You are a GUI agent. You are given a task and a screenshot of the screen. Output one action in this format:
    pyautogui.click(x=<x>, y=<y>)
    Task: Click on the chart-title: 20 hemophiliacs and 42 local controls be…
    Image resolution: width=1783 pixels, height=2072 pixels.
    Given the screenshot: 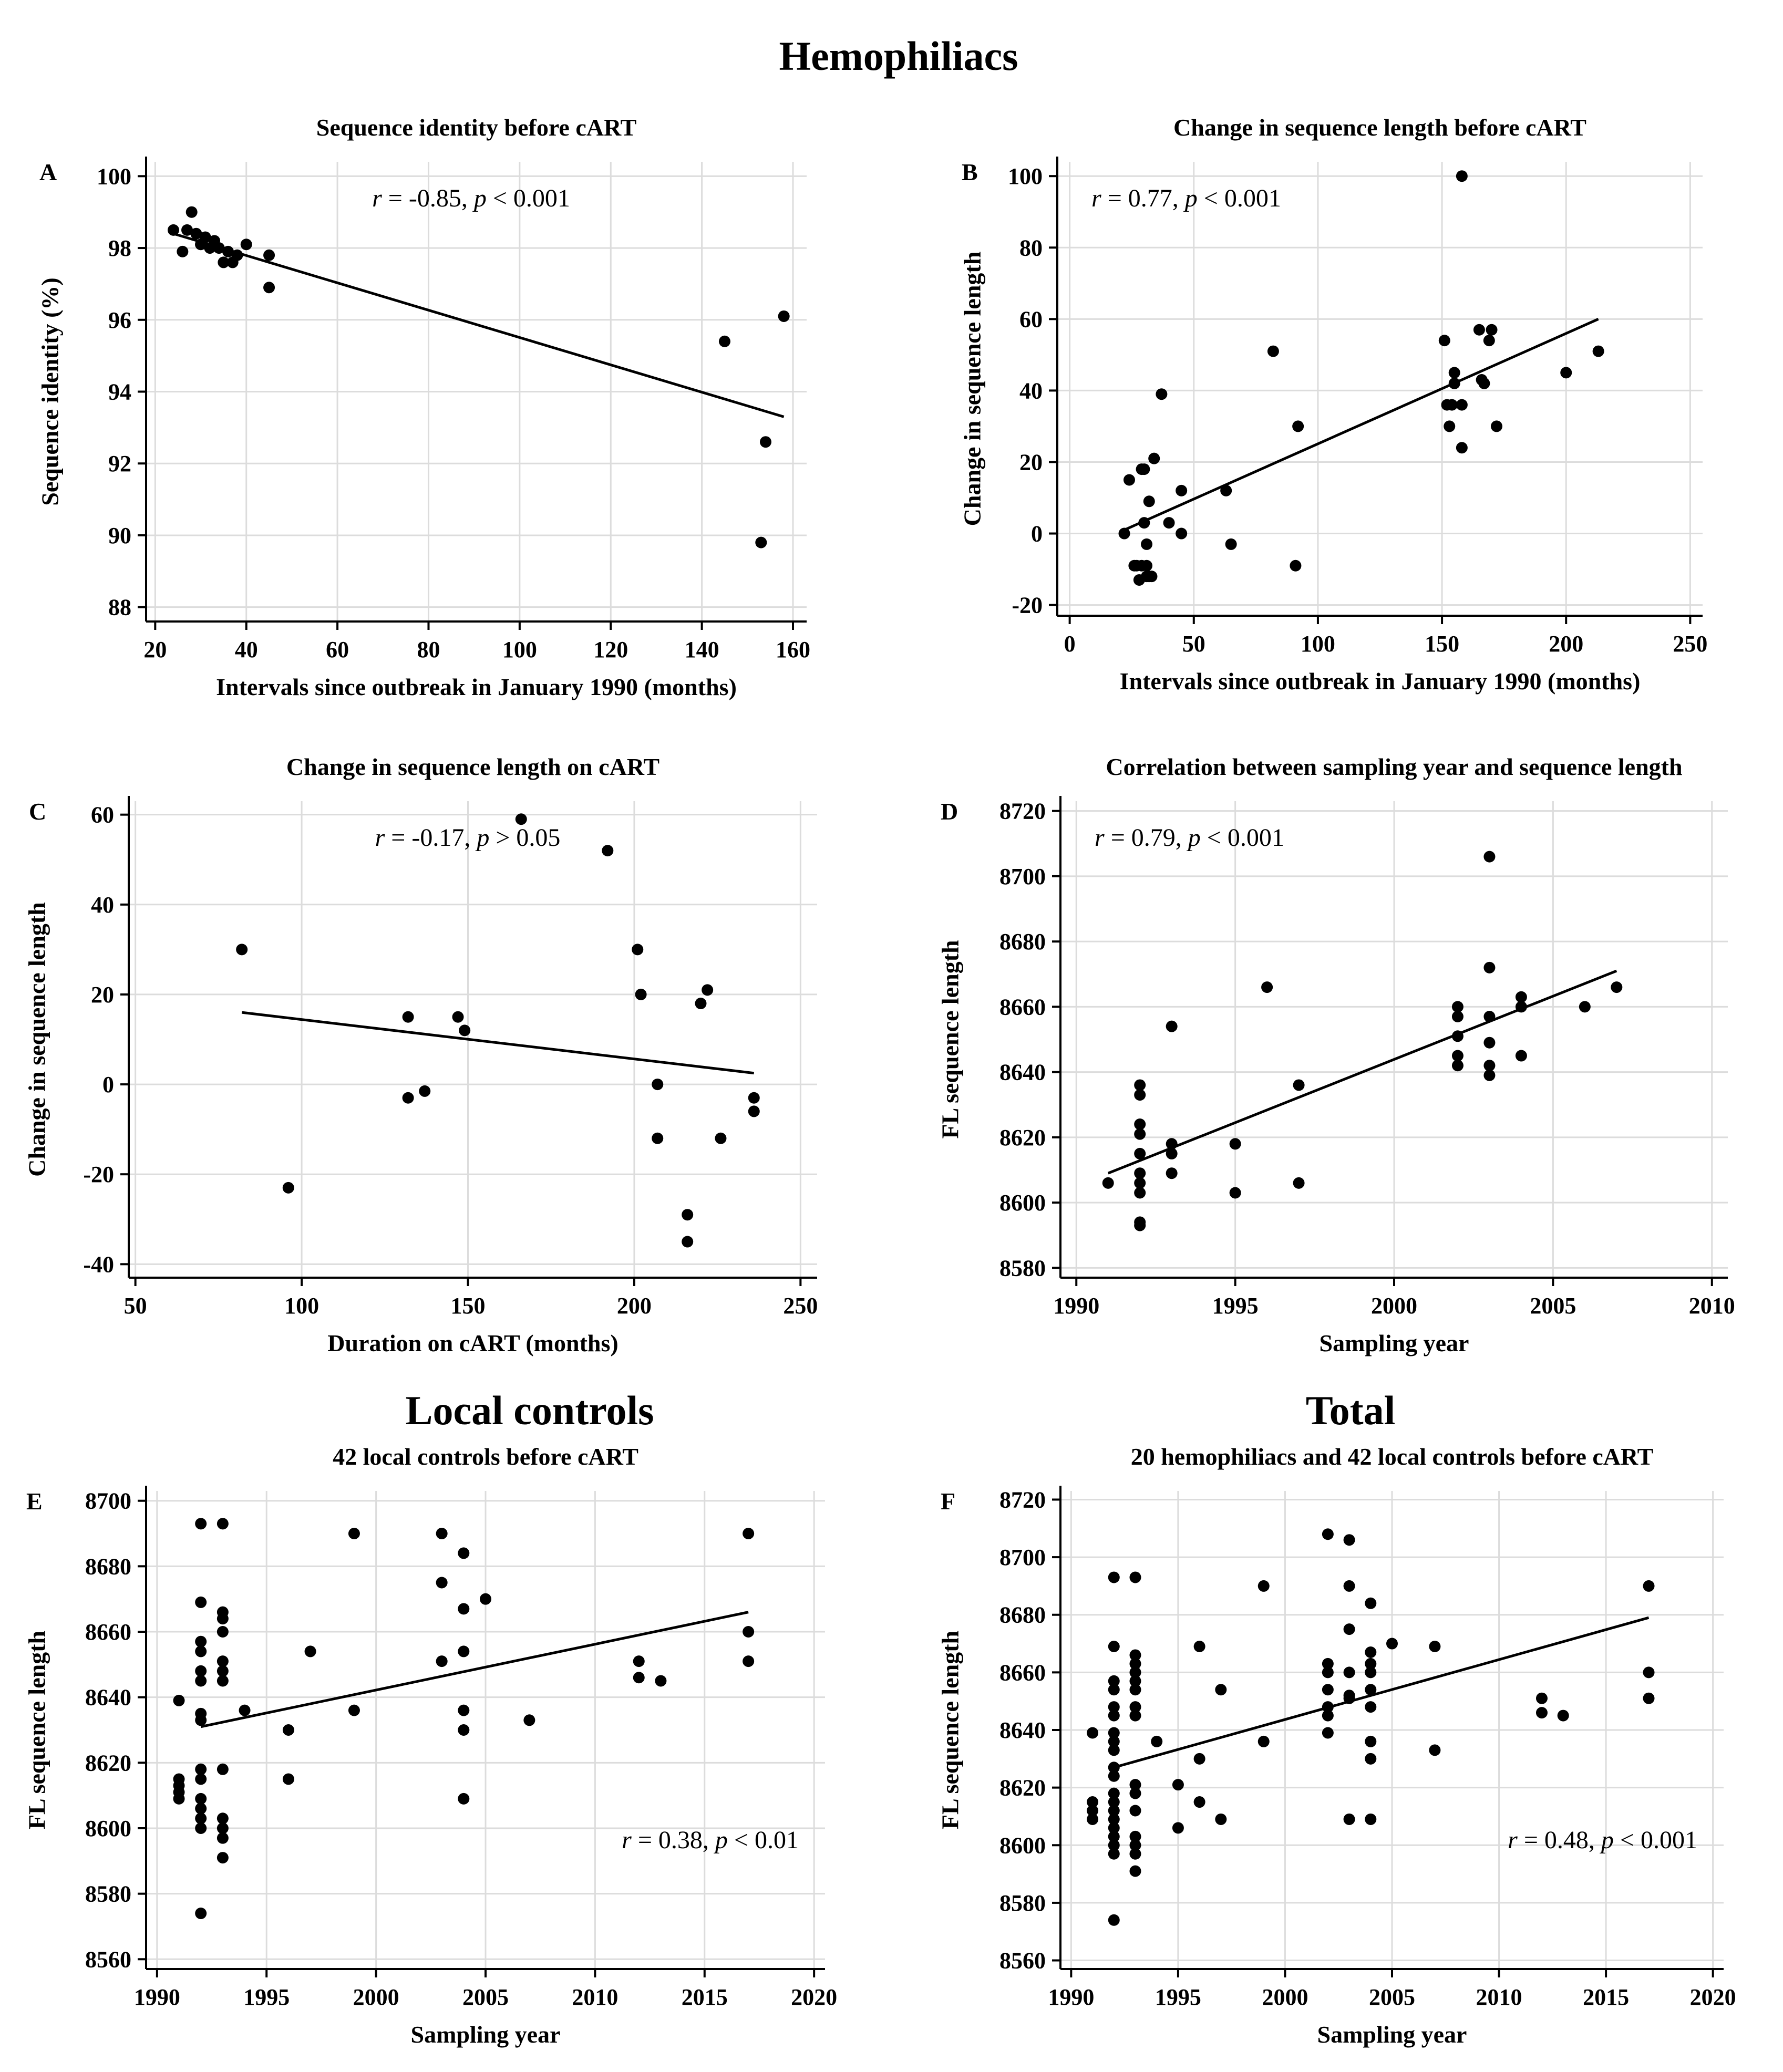 What is the action you would take?
    pyautogui.click(x=1392, y=1456)
    